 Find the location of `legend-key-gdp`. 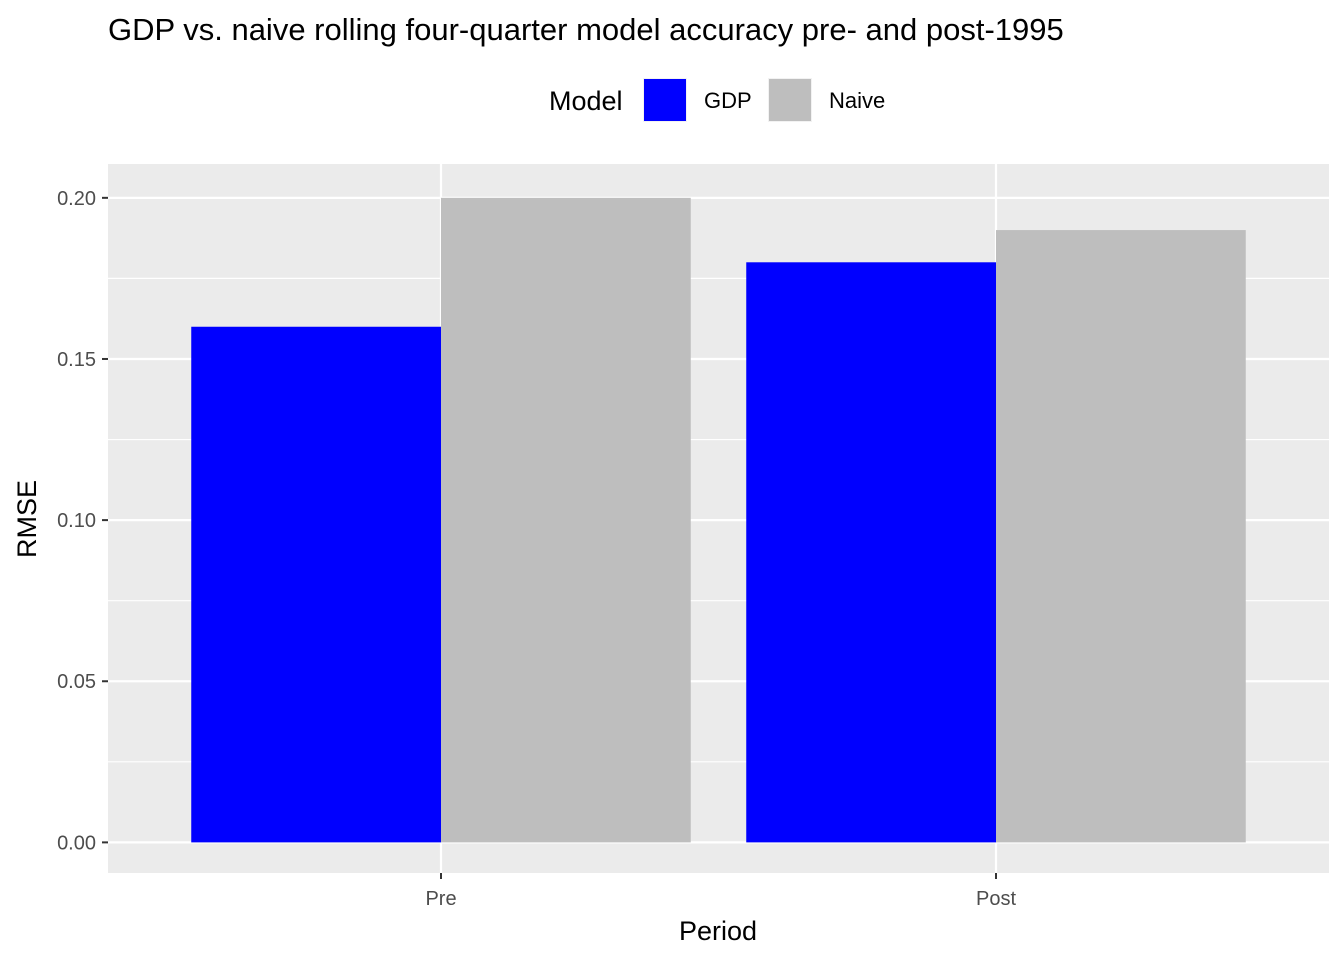

legend-key-gdp is located at coordinates (665, 100).